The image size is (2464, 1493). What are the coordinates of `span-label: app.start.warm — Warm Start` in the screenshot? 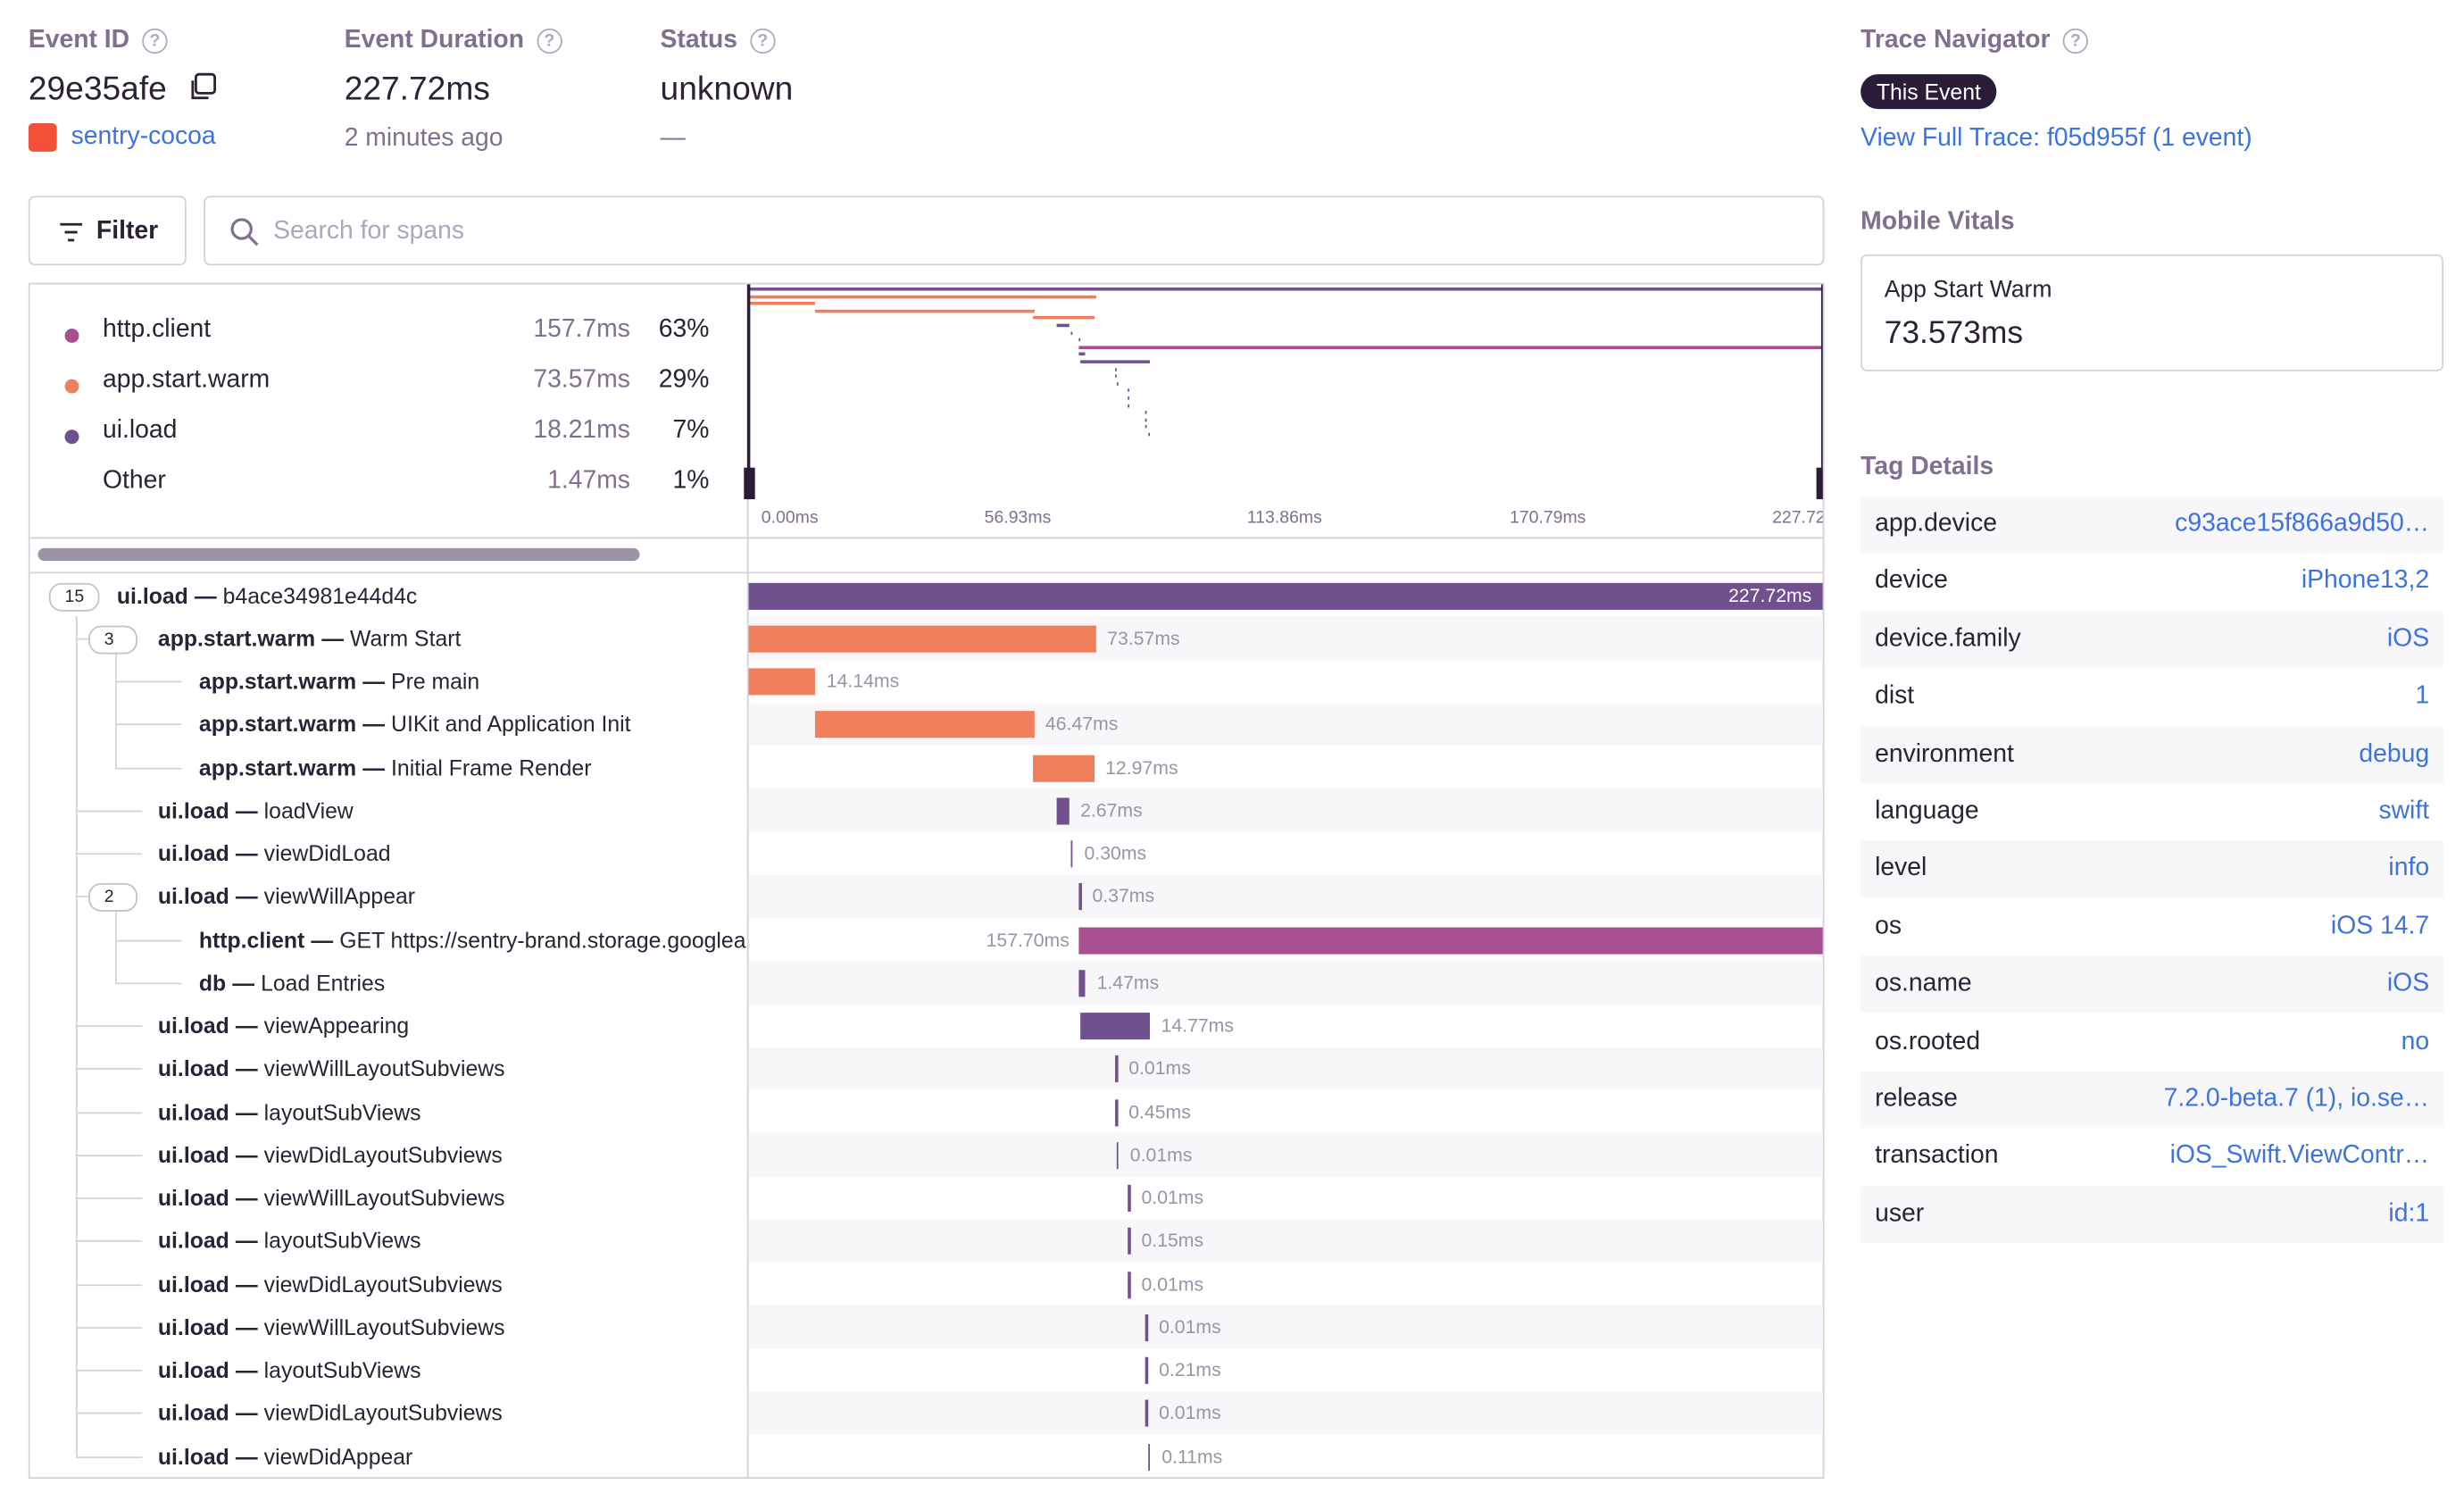 It's located at (452, 638).